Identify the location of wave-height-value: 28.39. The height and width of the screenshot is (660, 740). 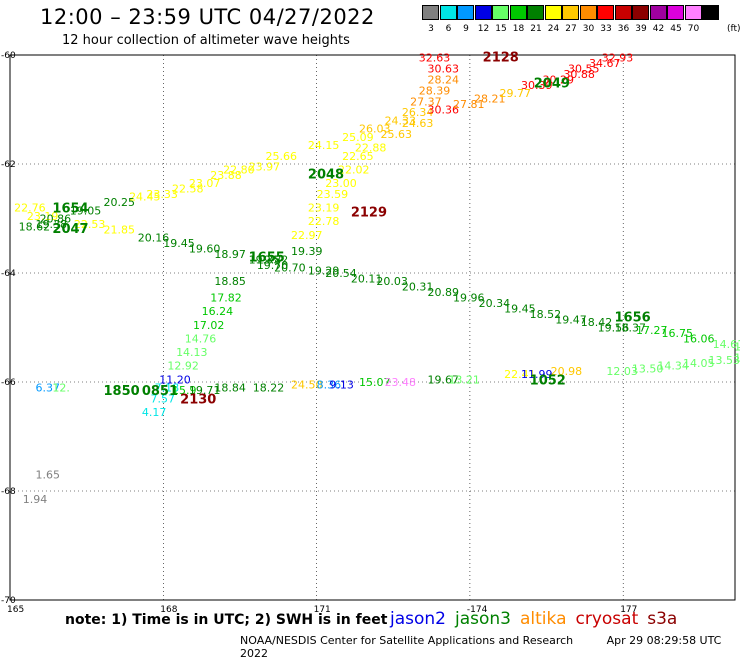
(435, 90).